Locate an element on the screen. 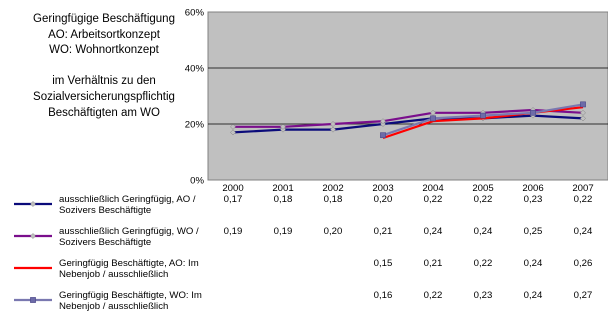 Image resolution: width=608 pixels, height=323 pixels. series-lines is located at coordinates (408, 120).